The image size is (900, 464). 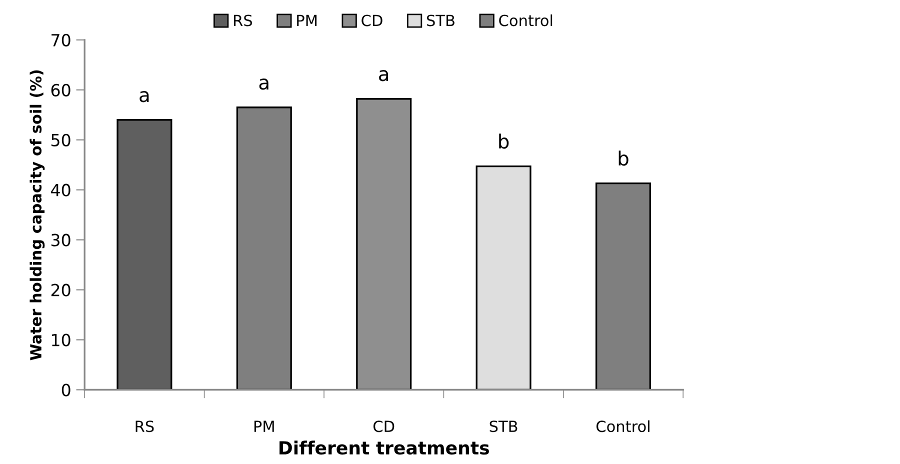 I want to click on legend-label: STB, so click(x=440, y=20).